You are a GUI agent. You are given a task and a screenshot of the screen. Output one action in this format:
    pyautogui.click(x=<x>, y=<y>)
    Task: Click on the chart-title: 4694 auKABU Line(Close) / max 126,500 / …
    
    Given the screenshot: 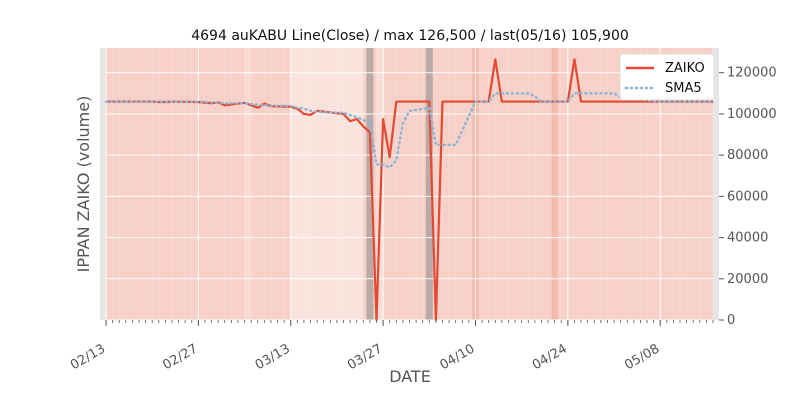 What is the action you would take?
    pyautogui.click(x=410, y=36)
    